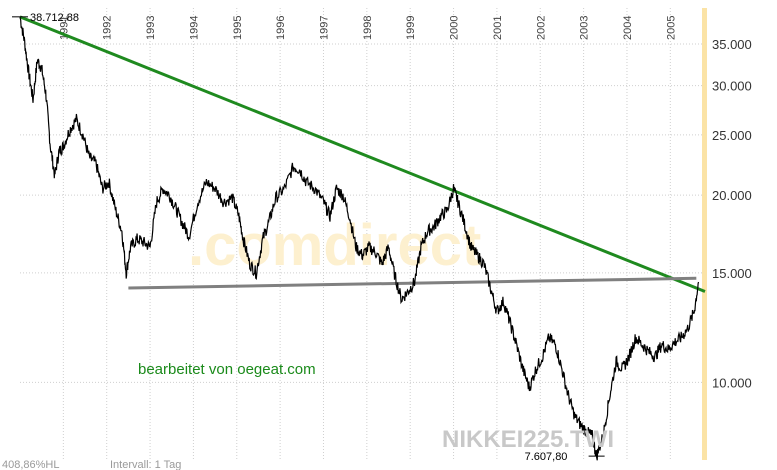 This screenshot has height=470, width=777. Describe the element at coordinates (541, 28) in the screenshot. I see `year-label: 2002` at that location.